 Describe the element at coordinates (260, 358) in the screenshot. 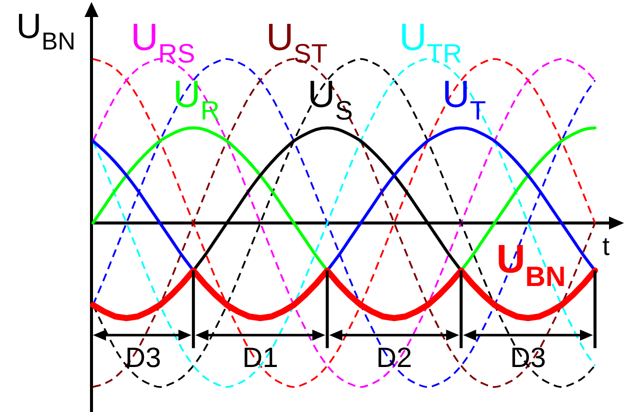

I see `annotation: D1` at that location.